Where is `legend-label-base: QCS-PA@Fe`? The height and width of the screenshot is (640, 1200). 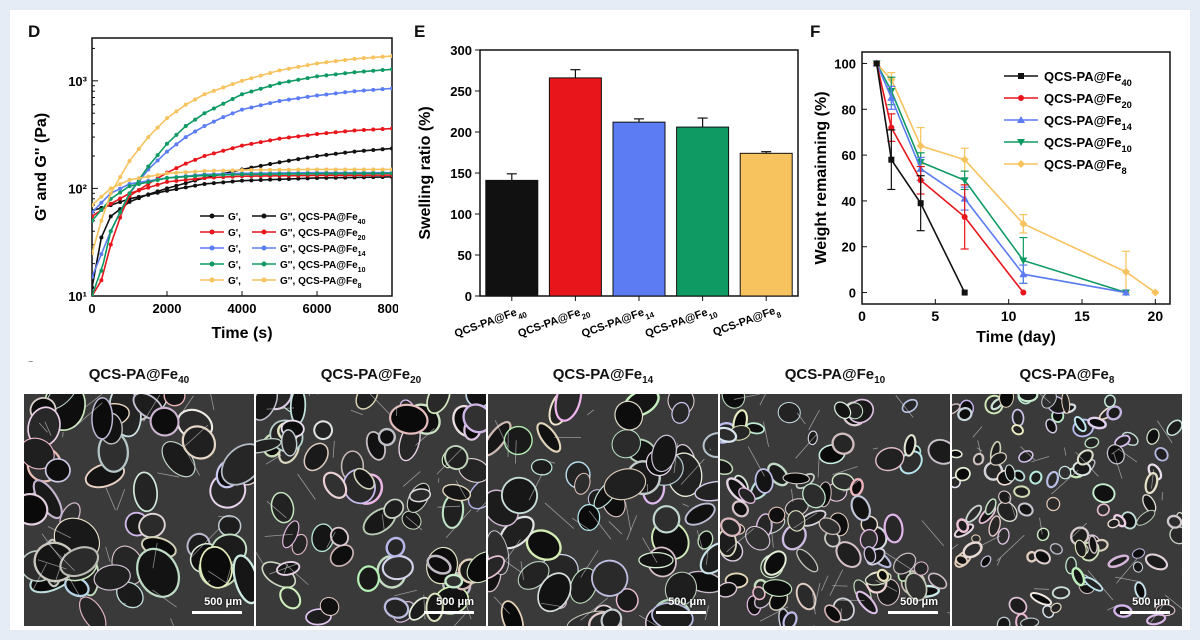 legend-label-base: QCS-PA@Fe is located at coordinates (1082, 76).